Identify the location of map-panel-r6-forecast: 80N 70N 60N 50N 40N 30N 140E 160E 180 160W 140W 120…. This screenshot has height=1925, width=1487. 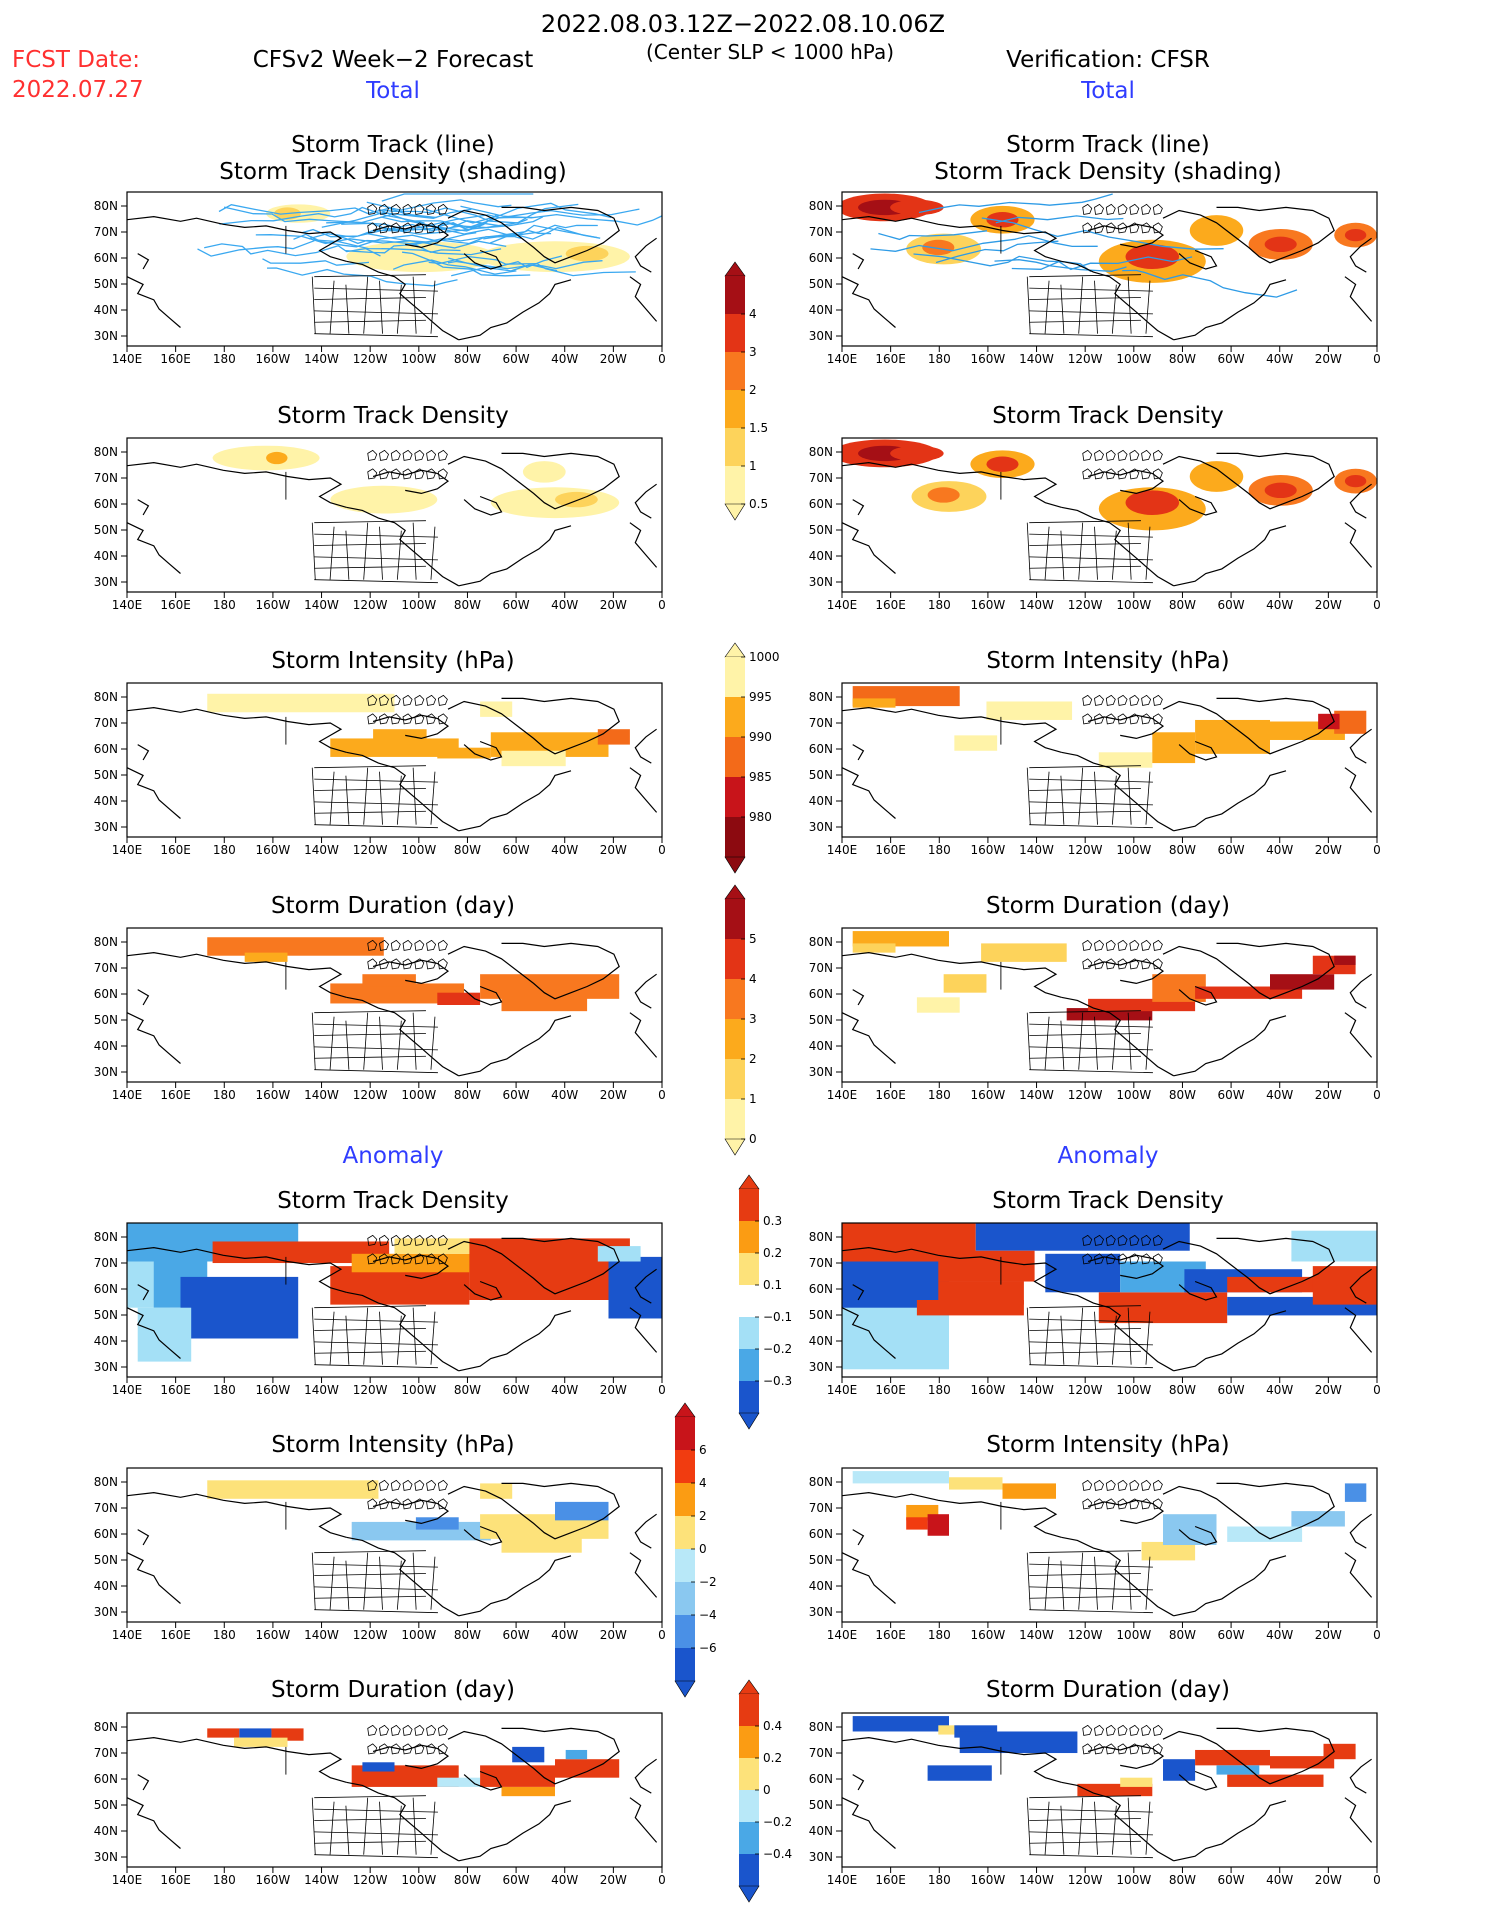
(380, 1799).